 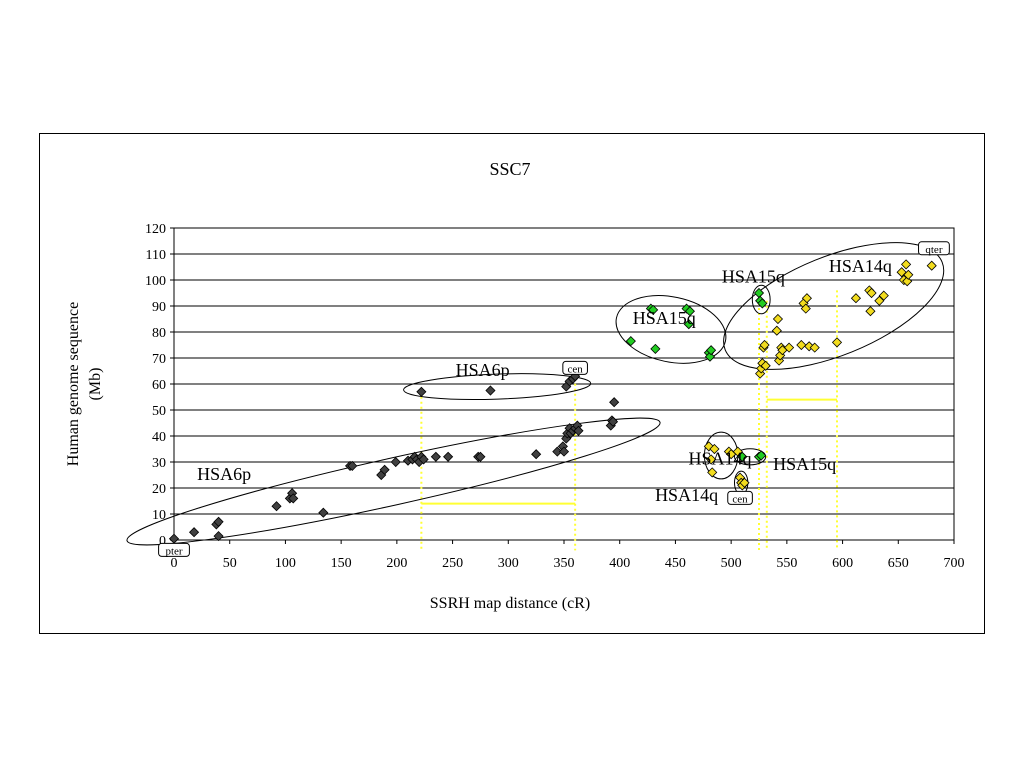 I want to click on x-tick-label: 400, so click(x=619, y=563).